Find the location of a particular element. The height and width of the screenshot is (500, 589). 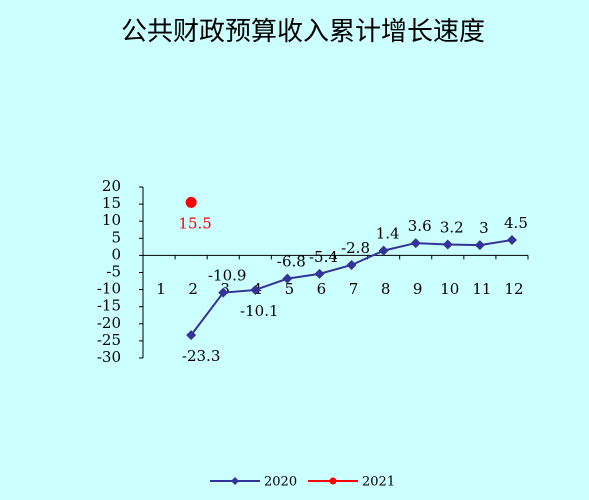

chart-title: 公共财政预算收入累计增长速度 is located at coordinates (303, 32).